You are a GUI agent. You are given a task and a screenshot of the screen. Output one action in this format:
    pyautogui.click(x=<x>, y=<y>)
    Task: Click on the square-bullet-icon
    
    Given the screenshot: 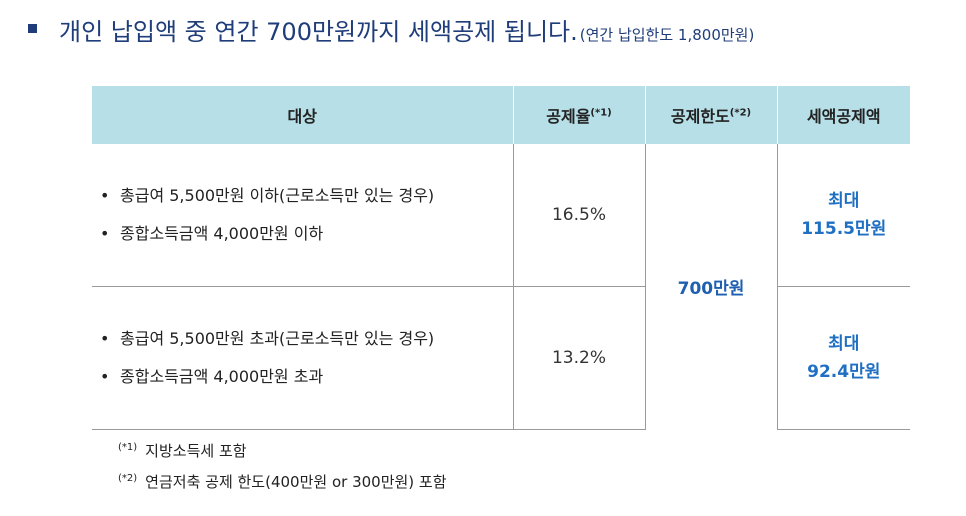 What is the action you would take?
    pyautogui.click(x=32, y=28)
    